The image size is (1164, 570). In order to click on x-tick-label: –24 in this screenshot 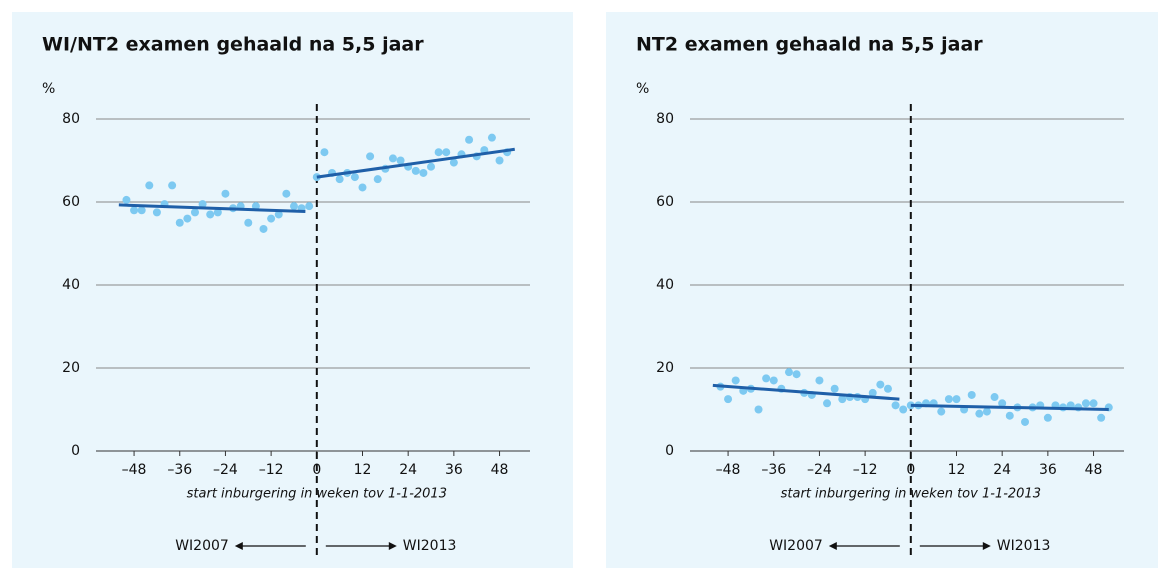, I will do `click(225, 470)`.